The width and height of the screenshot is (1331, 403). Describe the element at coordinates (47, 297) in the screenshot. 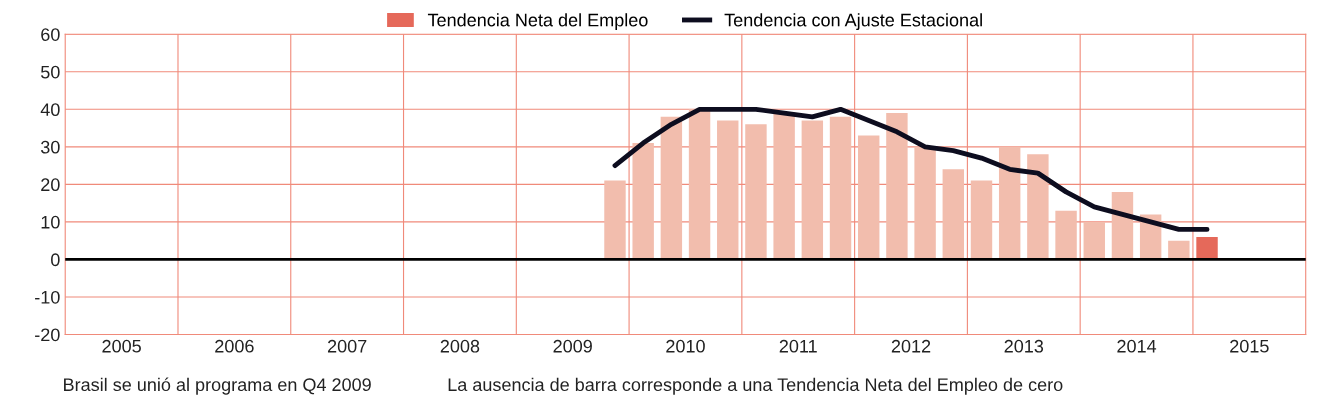

I see `y-tick-label: -10` at that location.